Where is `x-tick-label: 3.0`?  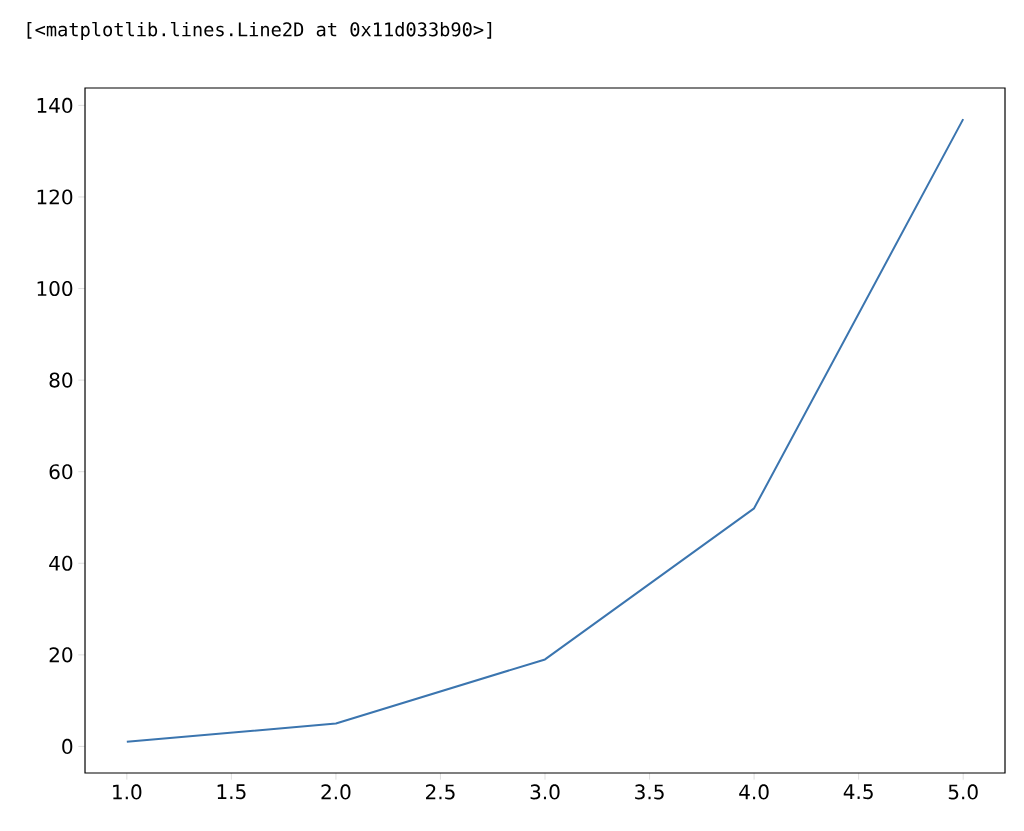
x-tick-label: 3.0 is located at coordinates (545, 792).